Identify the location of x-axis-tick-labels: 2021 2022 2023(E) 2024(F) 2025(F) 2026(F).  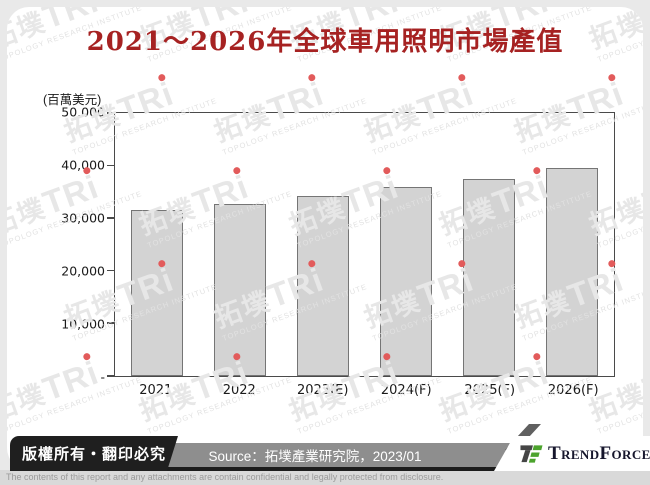
(364, 390).